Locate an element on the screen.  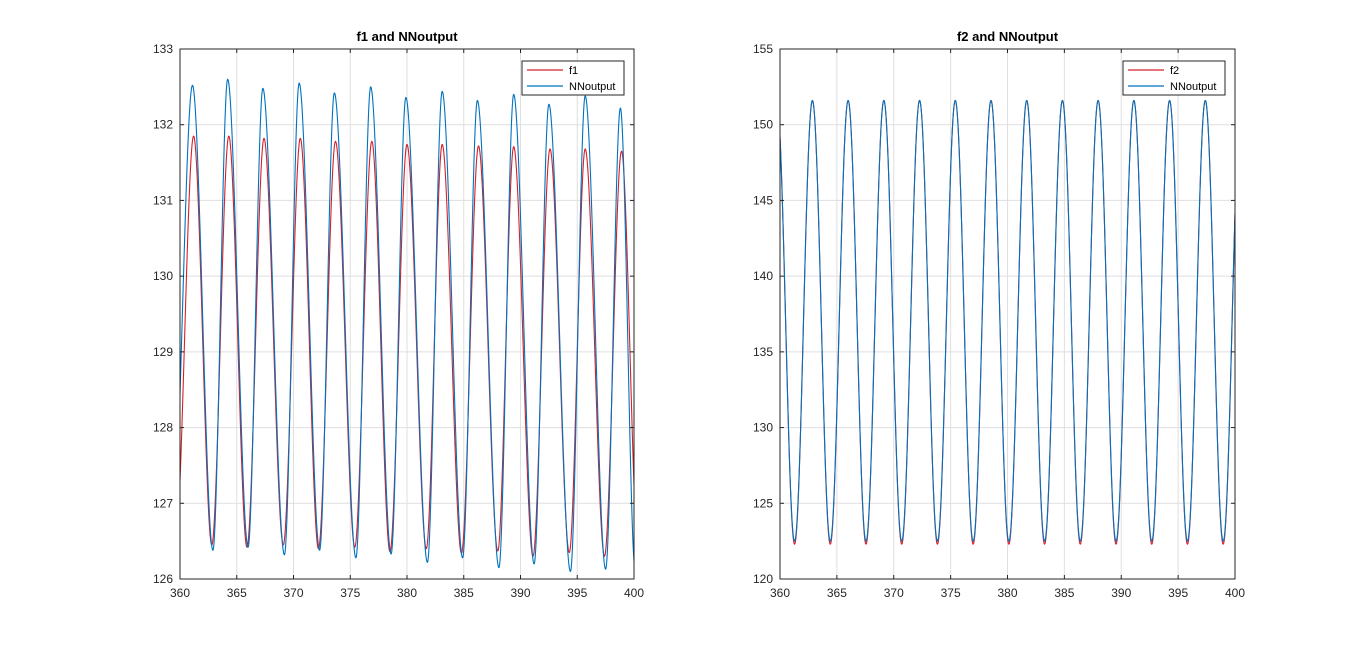
y-tick-label: 135 is located at coordinates (763, 352).